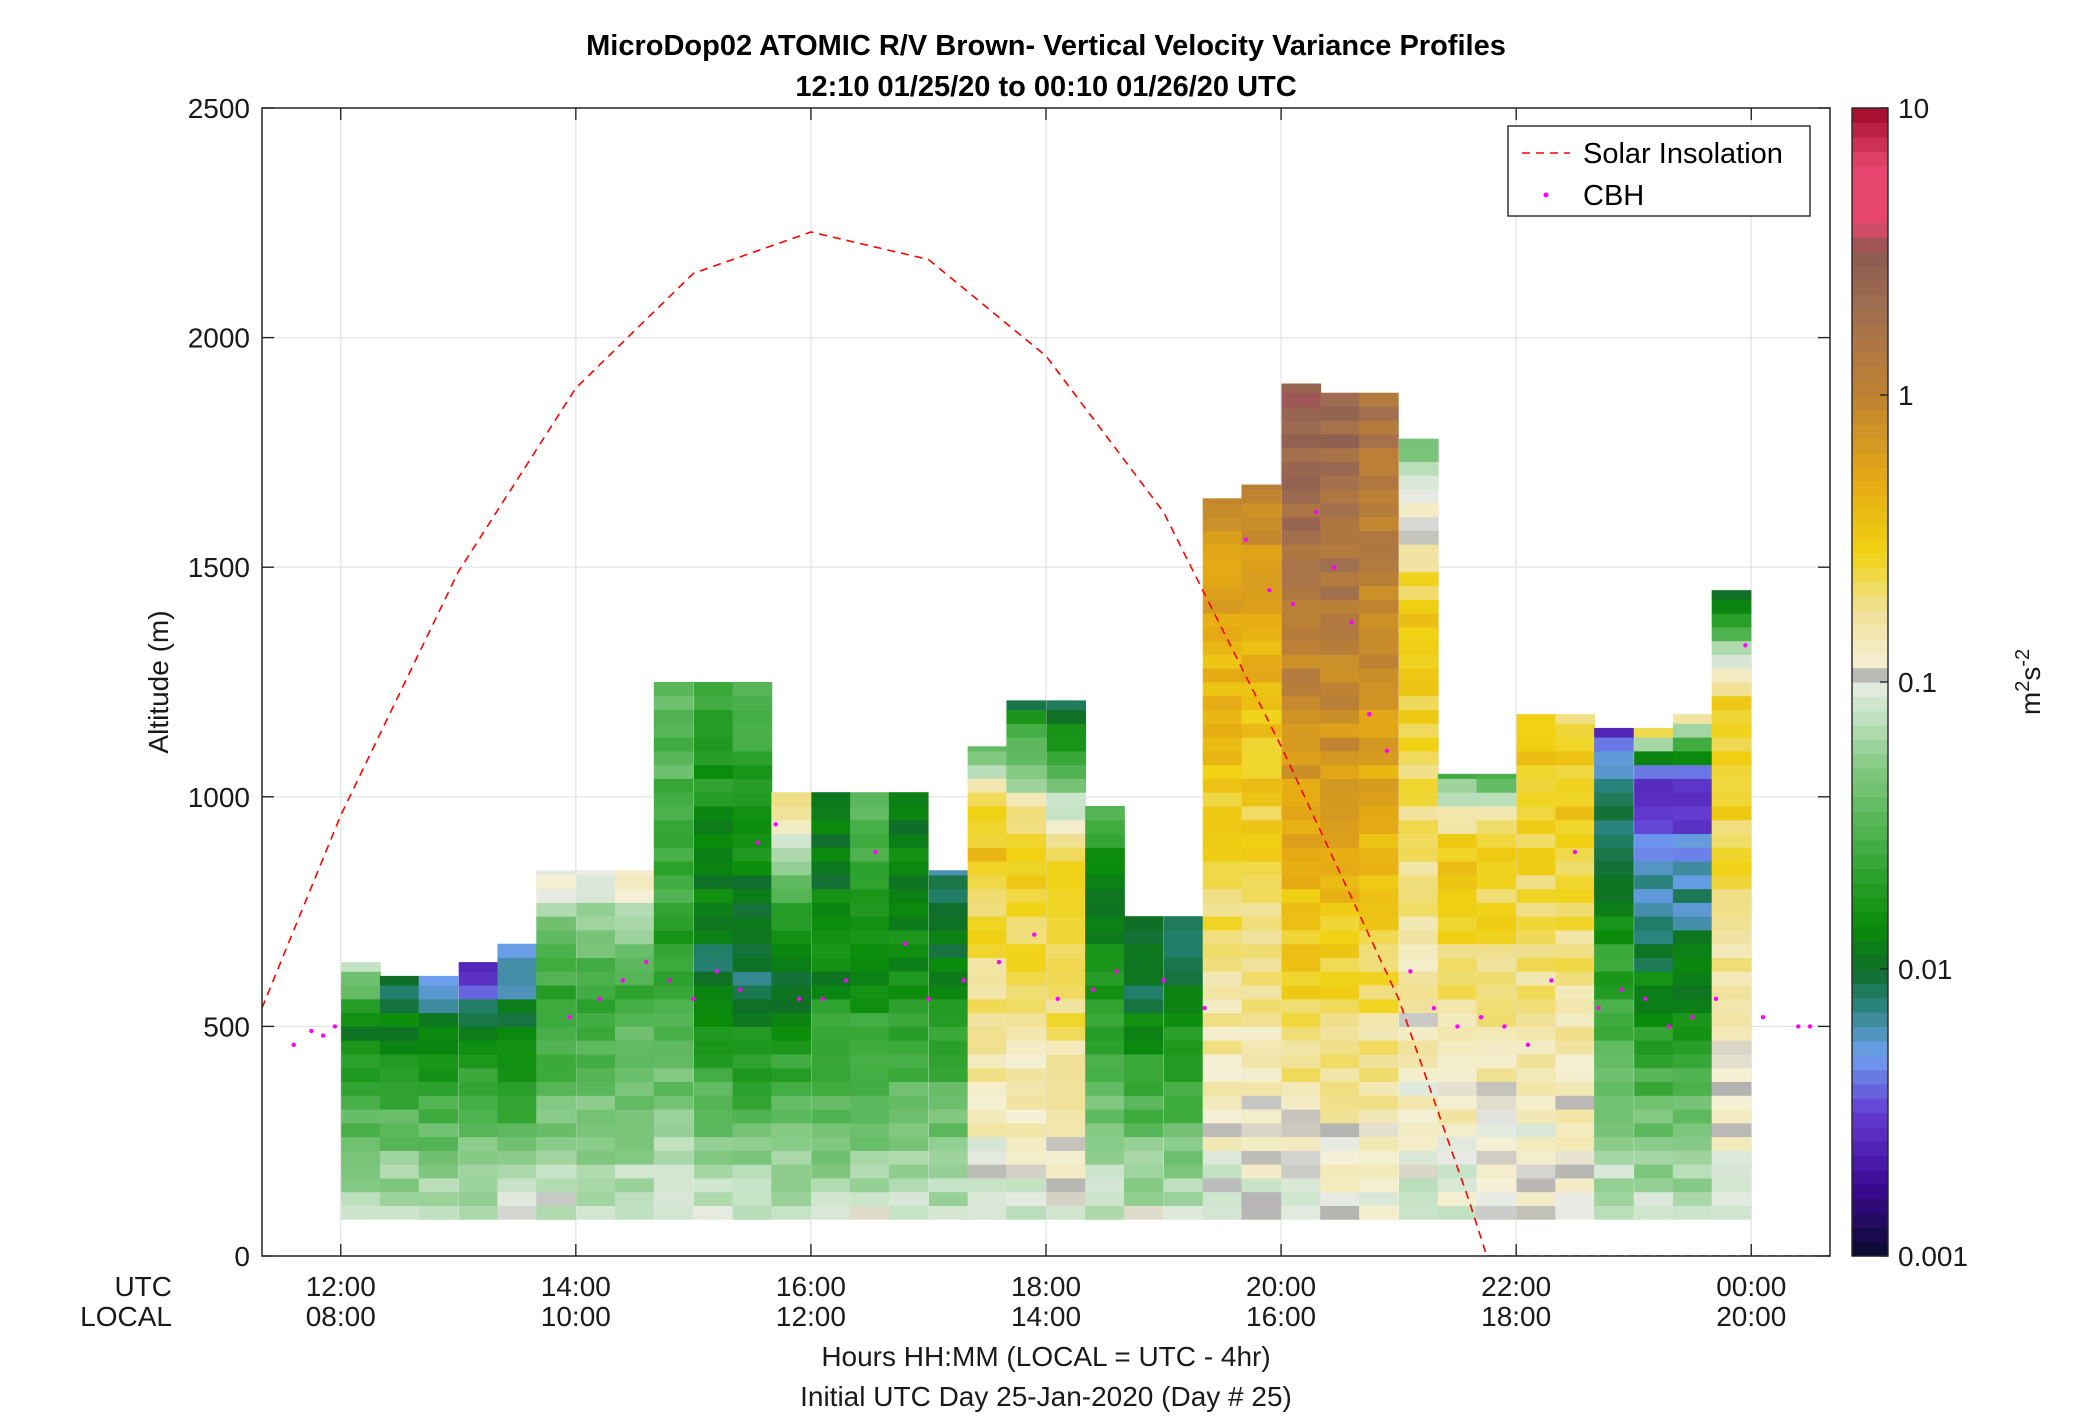 Image resolution: width=2098 pixels, height=1424 pixels. What do you see at coordinates (576, 1316) in the screenshot?
I see `x-tick-label-local: 10:00` at bounding box center [576, 1316].